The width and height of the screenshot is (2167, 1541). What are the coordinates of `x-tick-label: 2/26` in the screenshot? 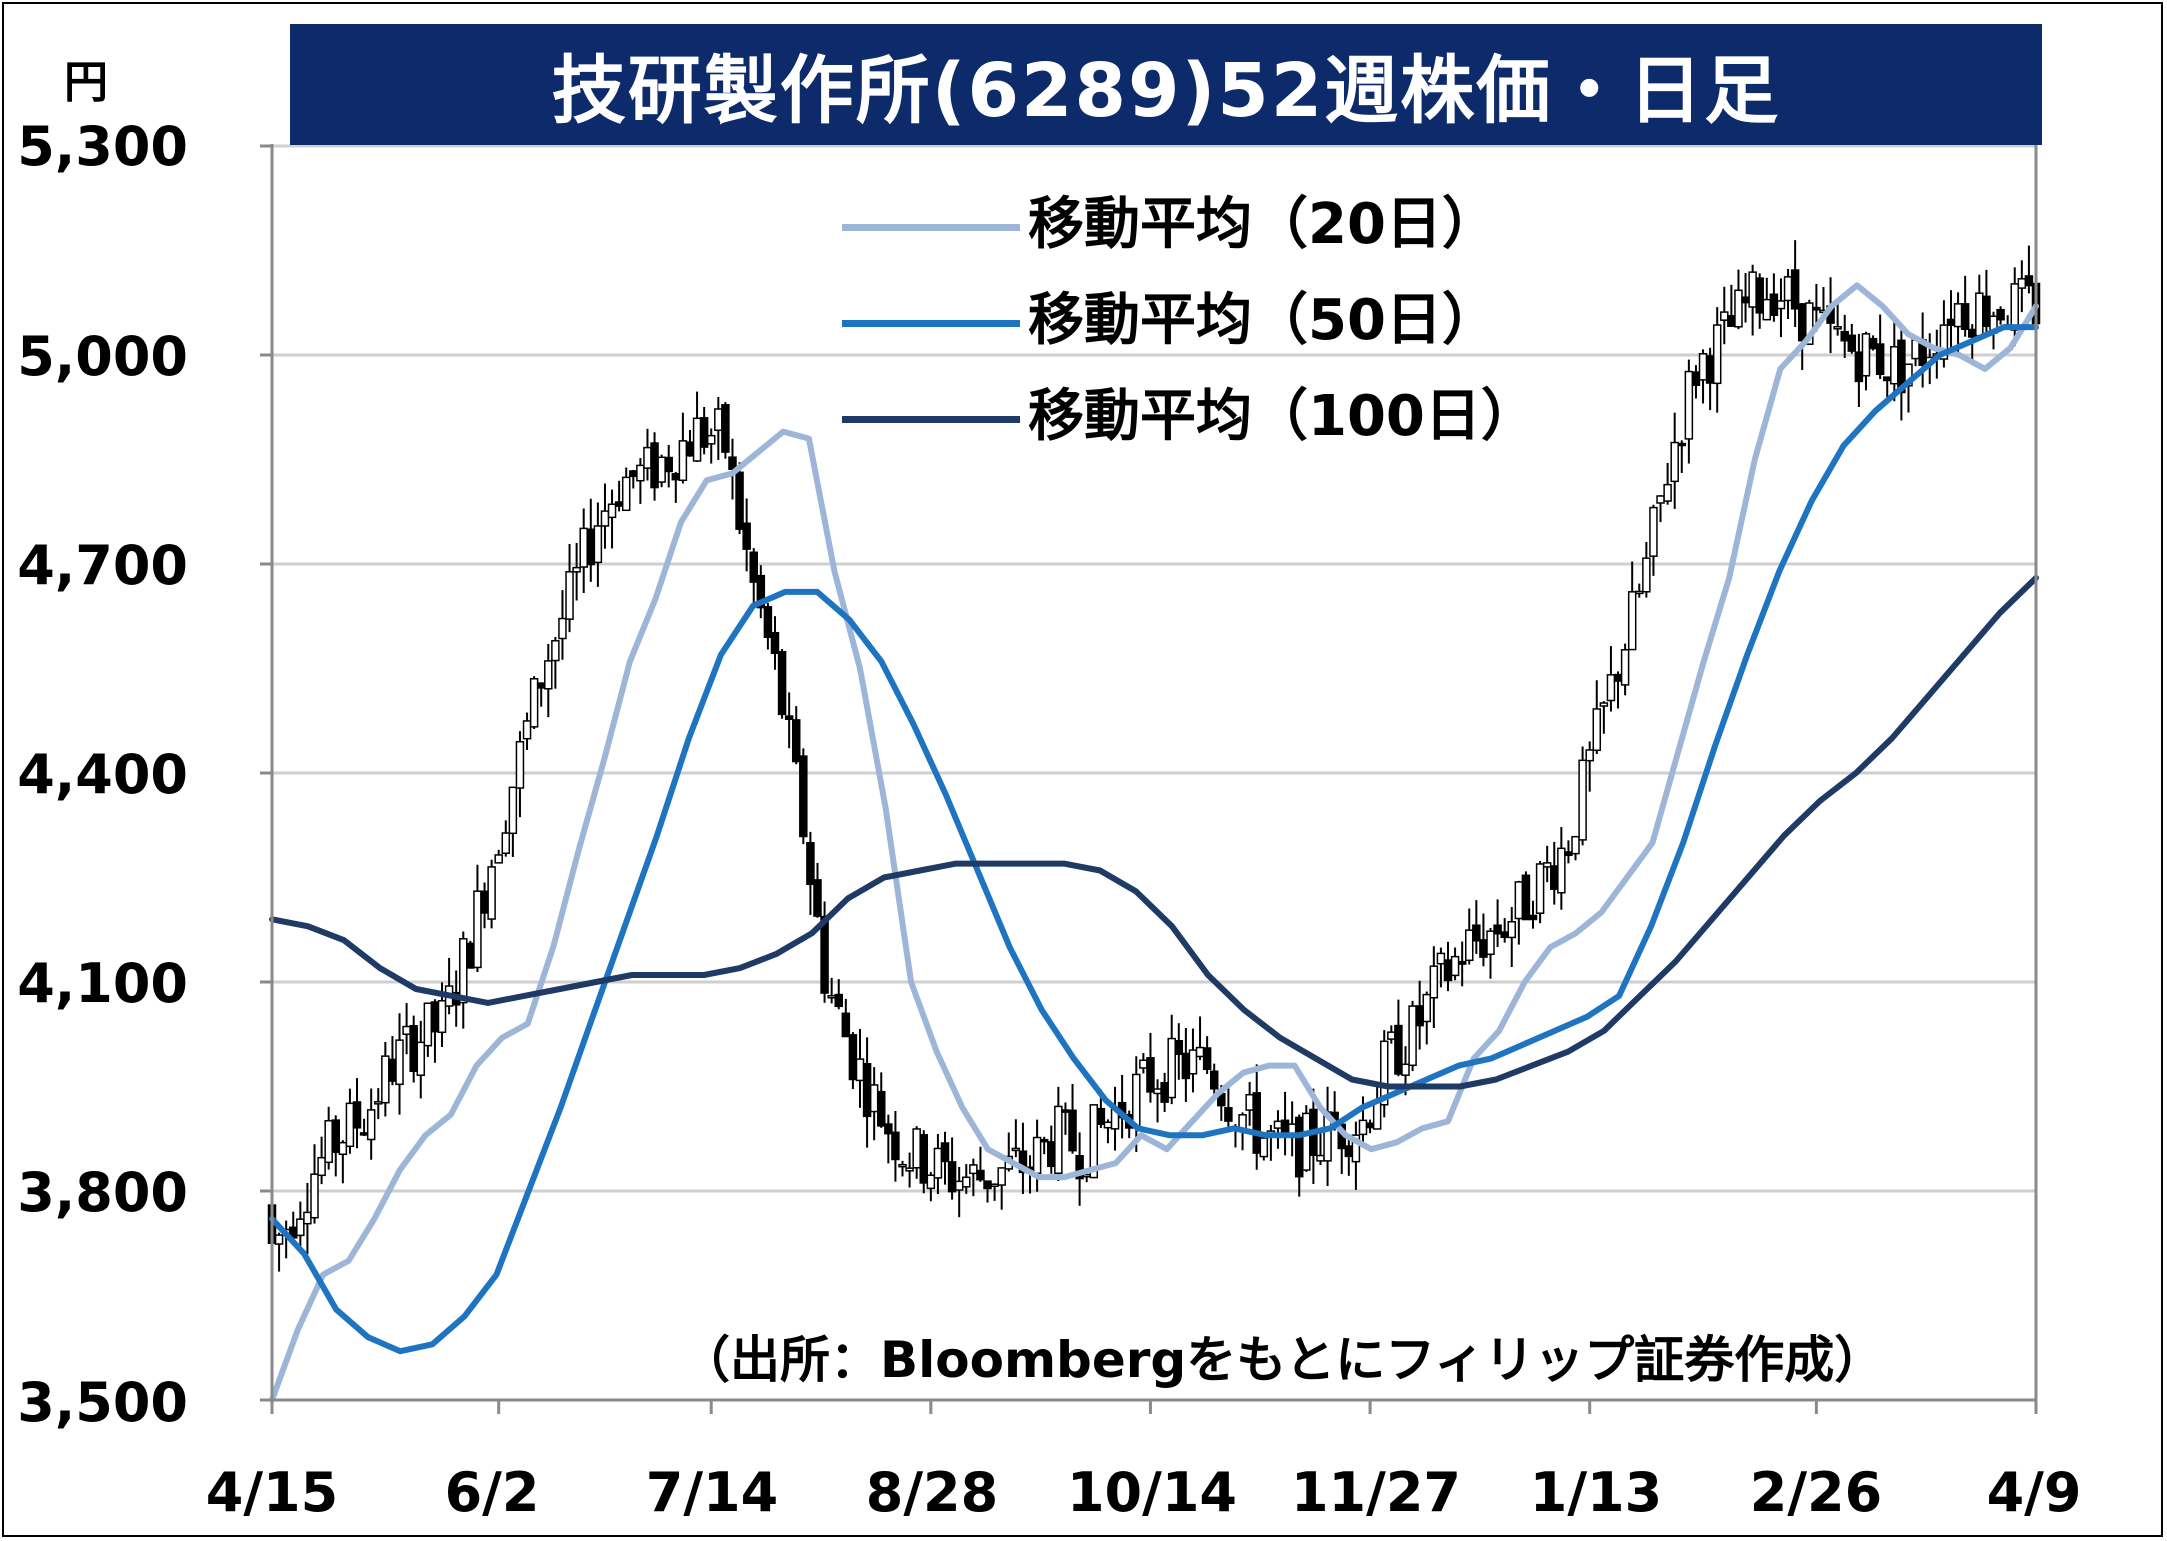 It's located at (1816, 1492).